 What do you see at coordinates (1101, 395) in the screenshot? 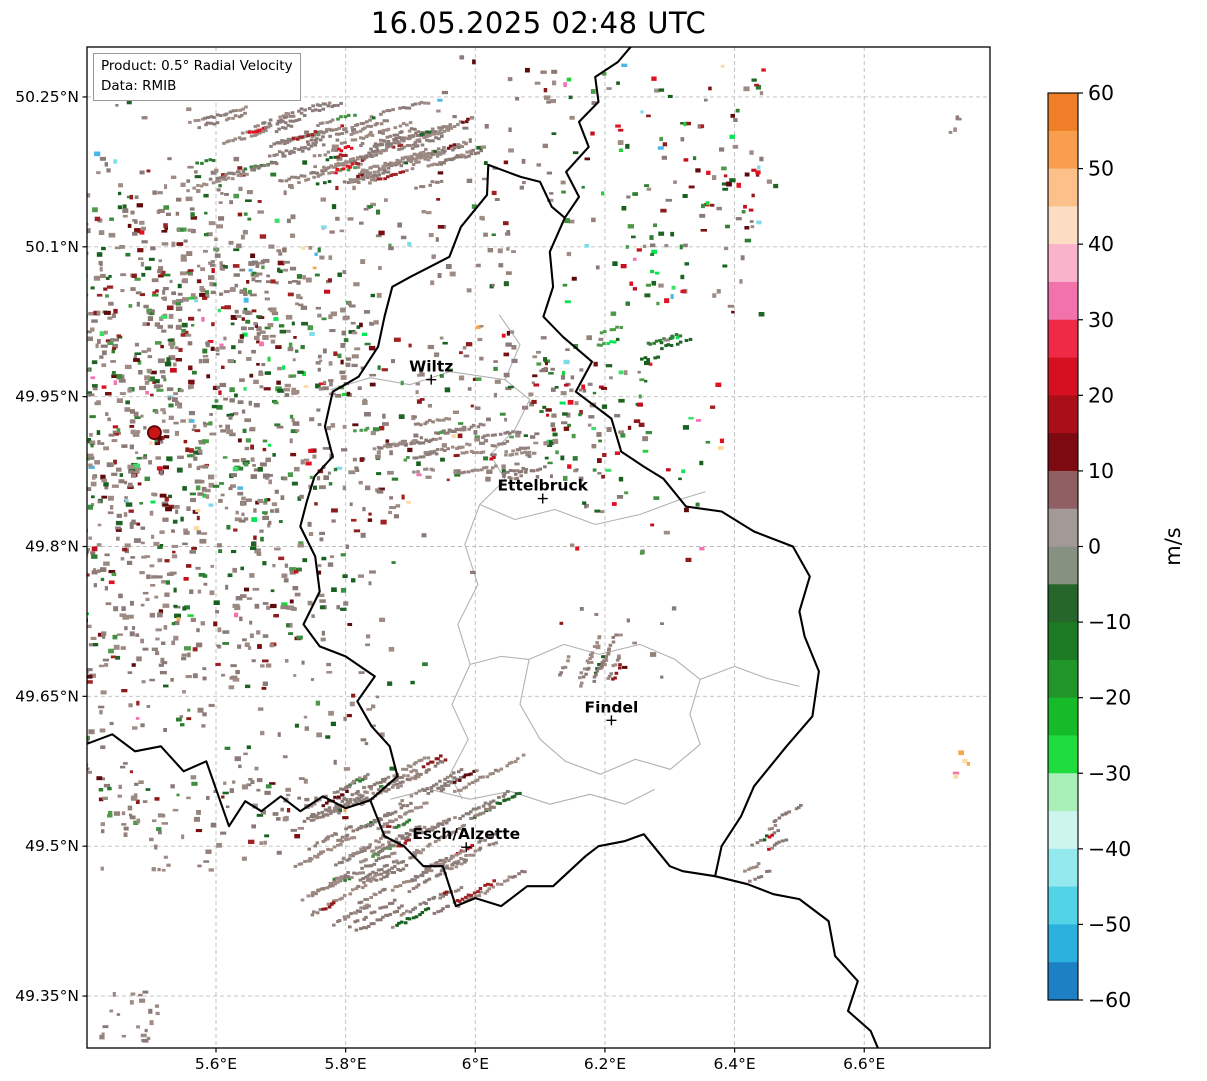
I see `colorbar-tick-label: 20` at bounding box center [1101, 395].